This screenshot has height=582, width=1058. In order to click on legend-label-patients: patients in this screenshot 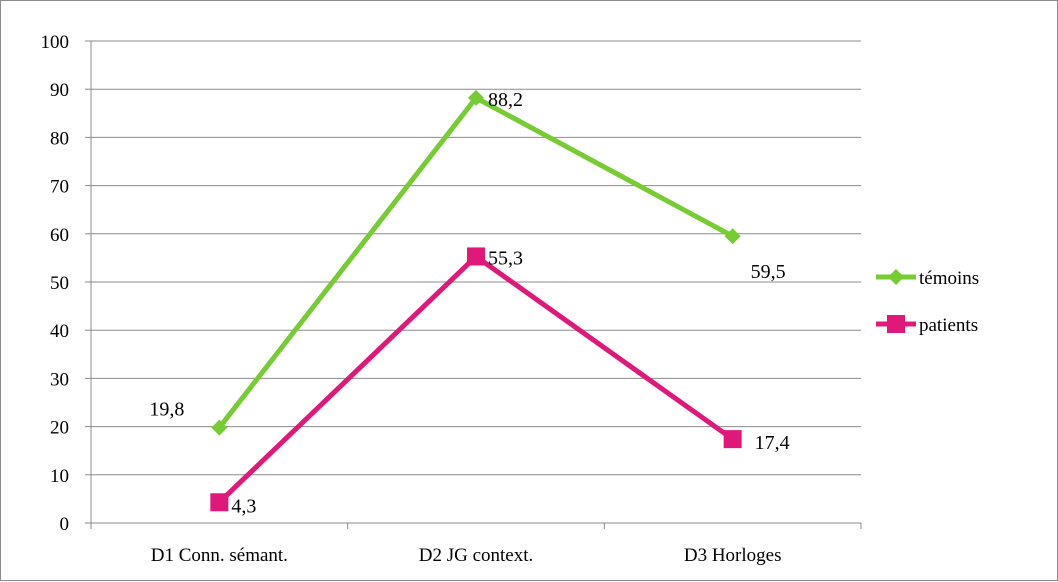, I will do `click(948, 325)`.